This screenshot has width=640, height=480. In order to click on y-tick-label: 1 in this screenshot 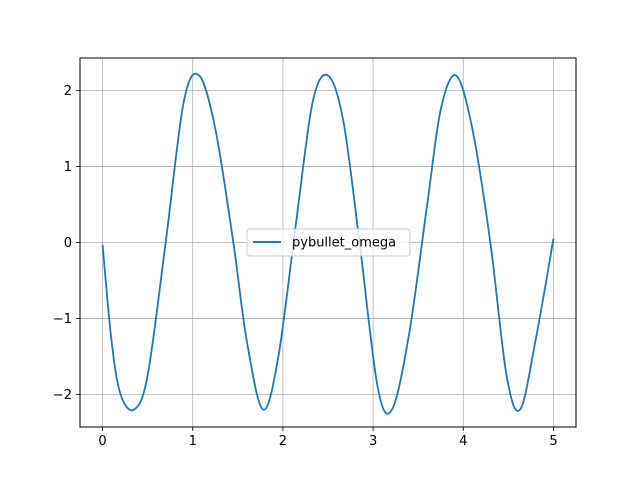, I will do `click(68, 167)`.